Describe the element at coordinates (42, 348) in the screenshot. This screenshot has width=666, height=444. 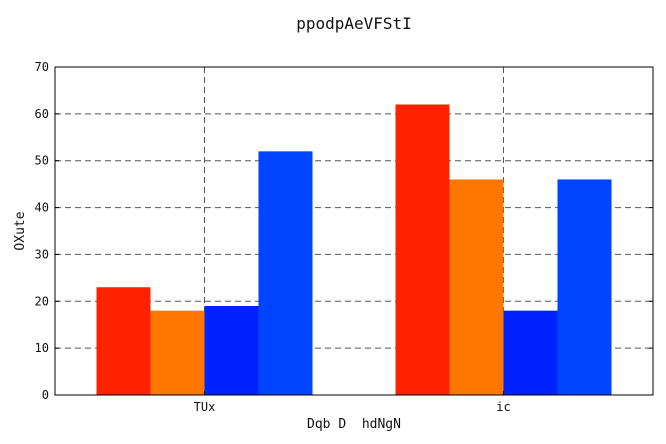
I see `y-tick-label: 10` at that location.